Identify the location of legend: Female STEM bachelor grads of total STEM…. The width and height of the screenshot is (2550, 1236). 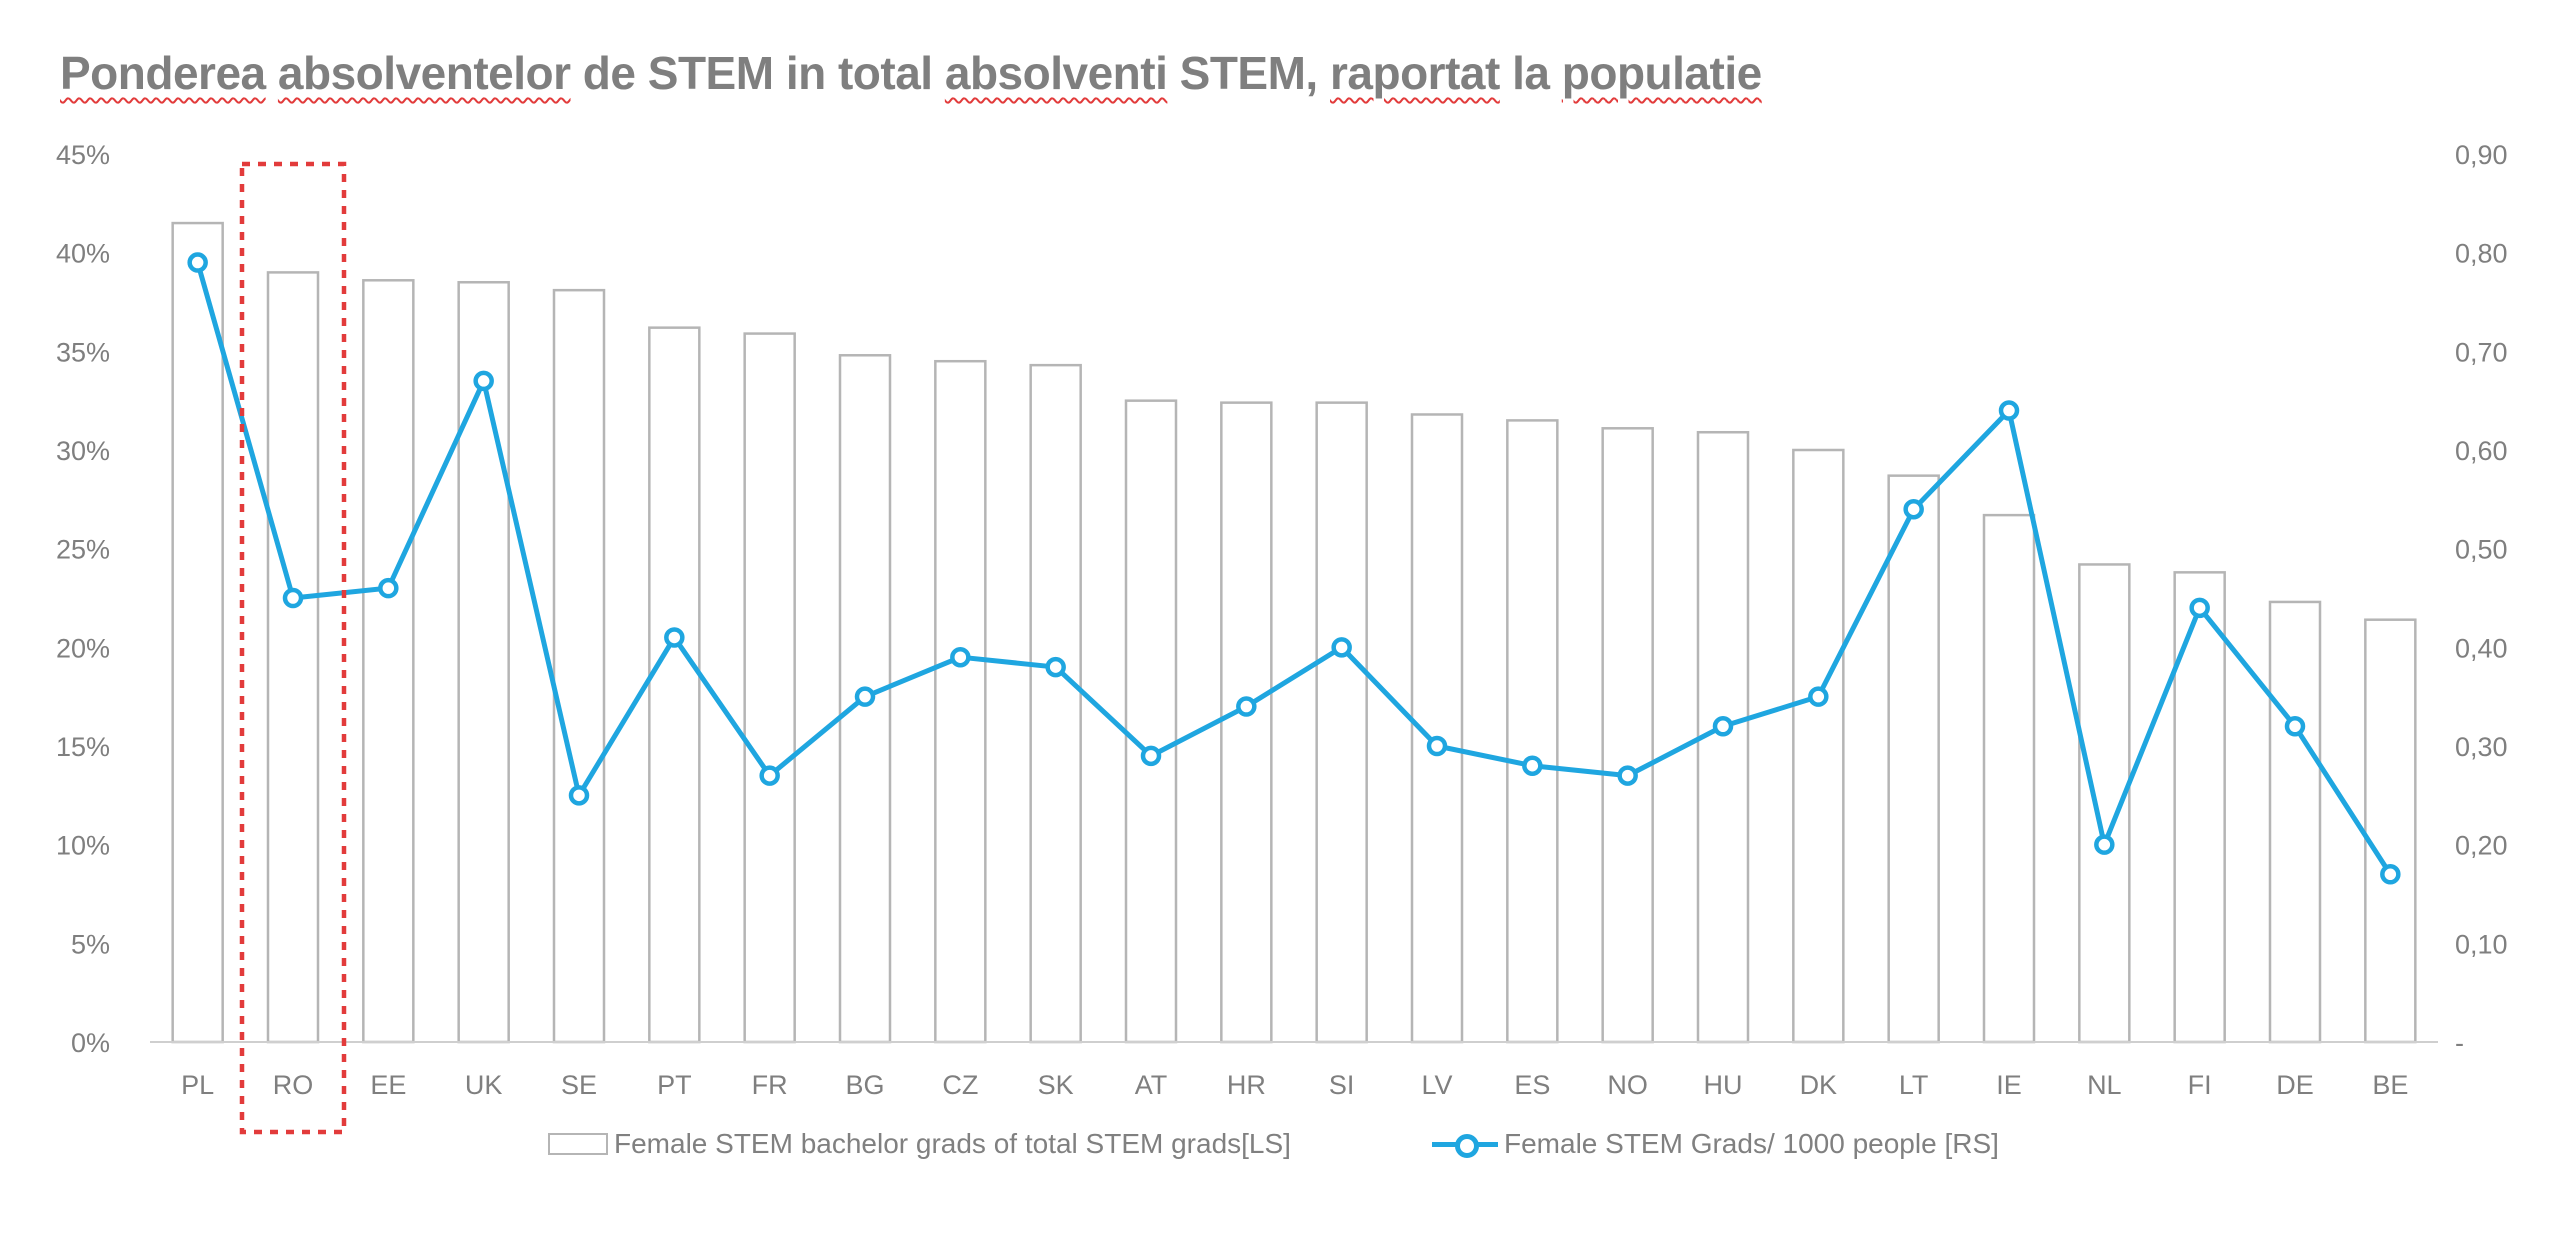
(1275, 1148).